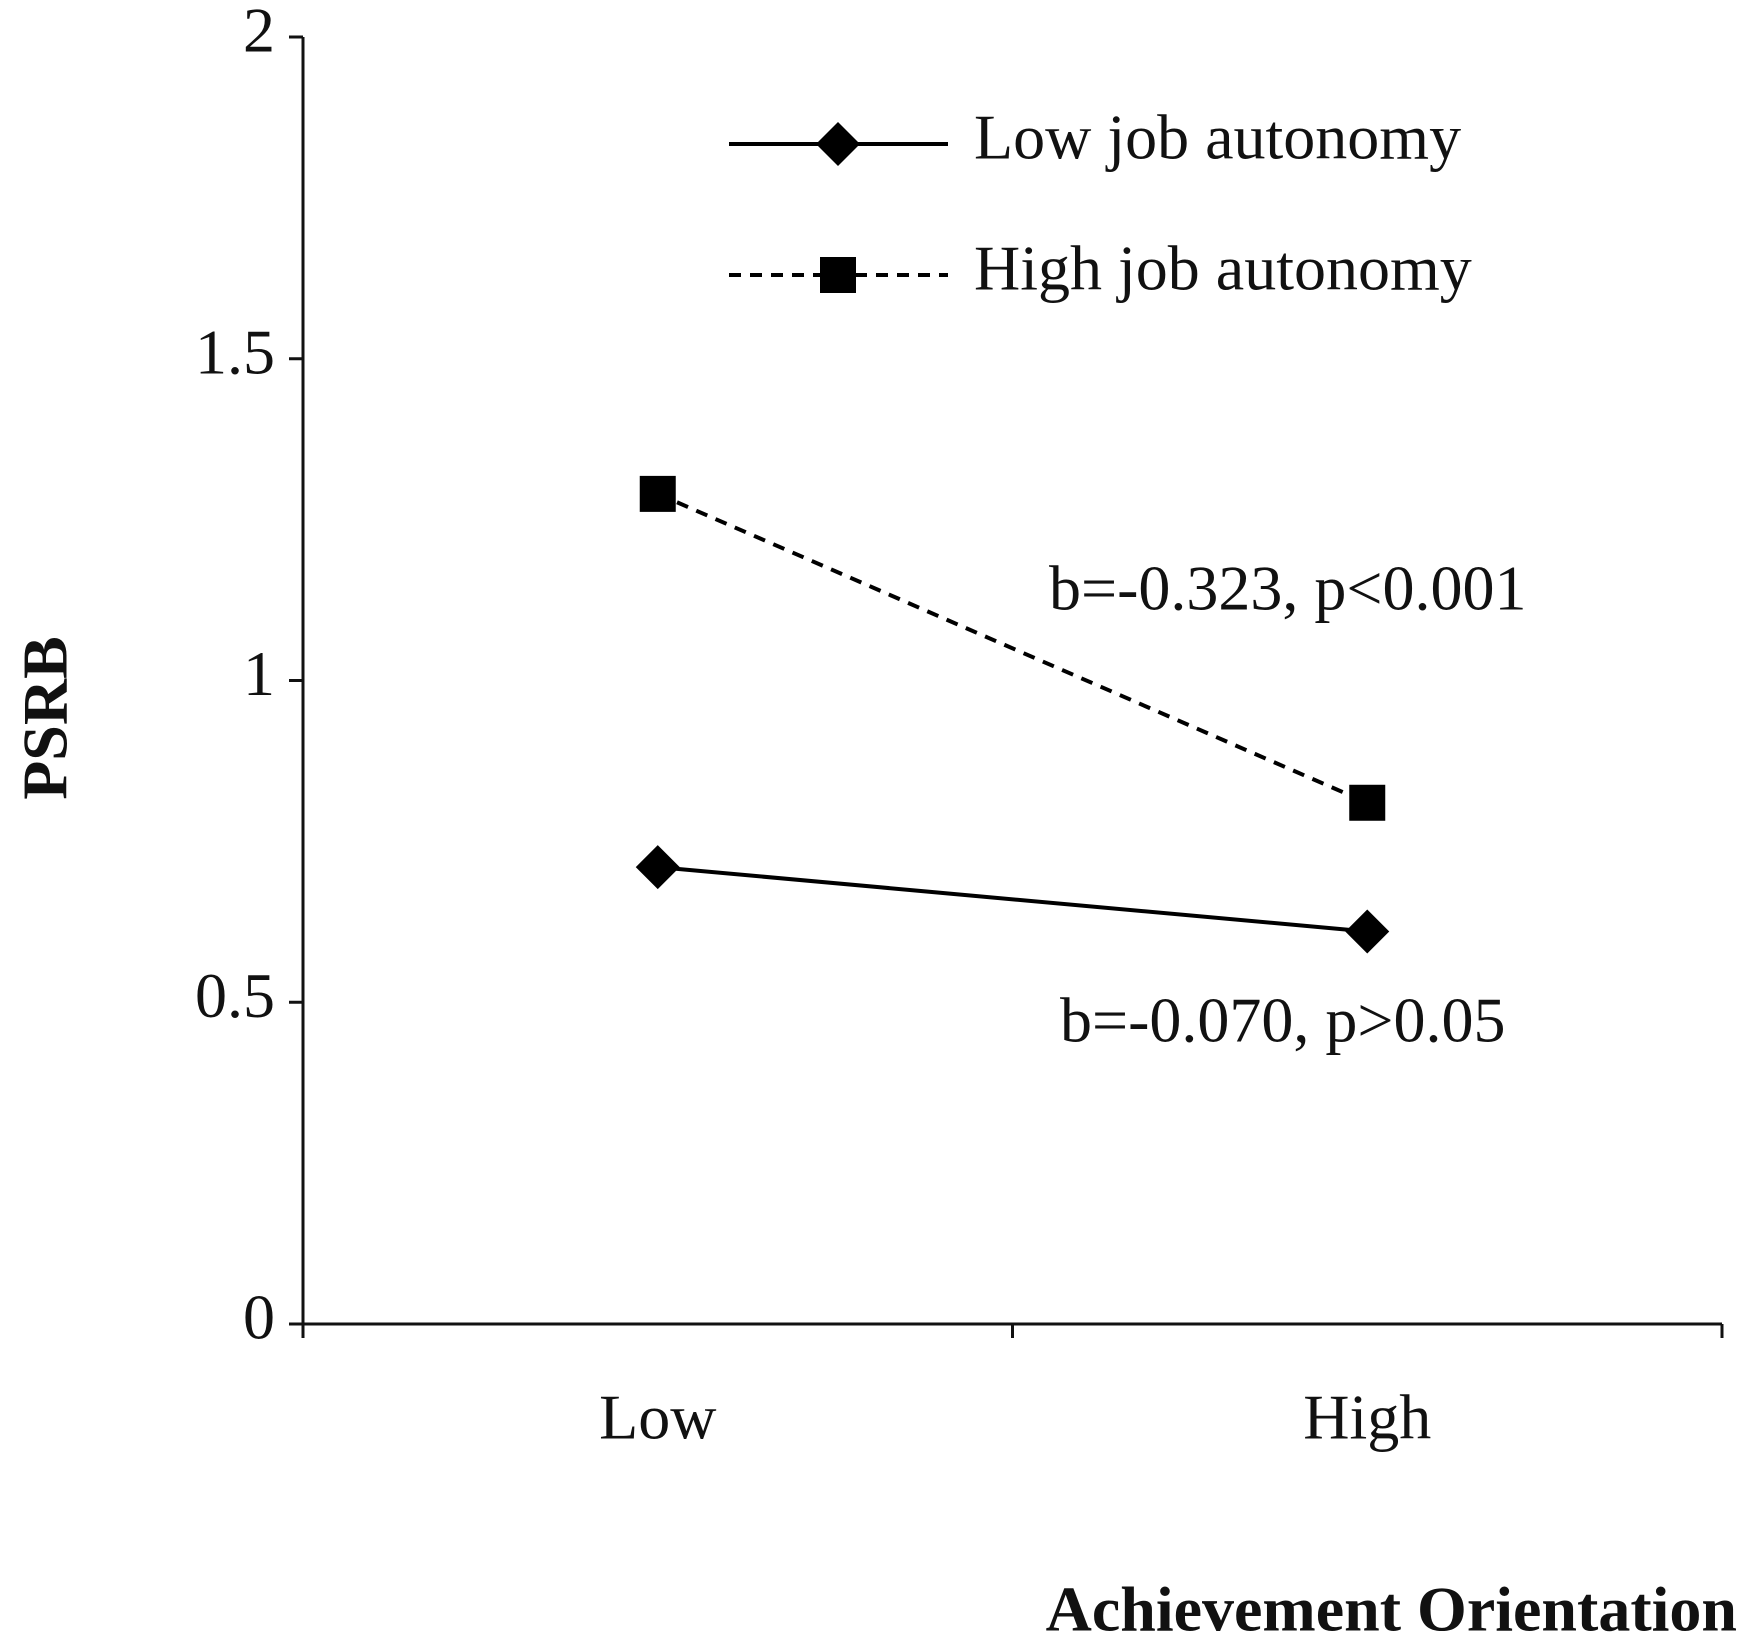  What do you see at coordinates (259, 33) in the screenshot?
I see `y-tick-label: 2` at bounding box center [259, 33].